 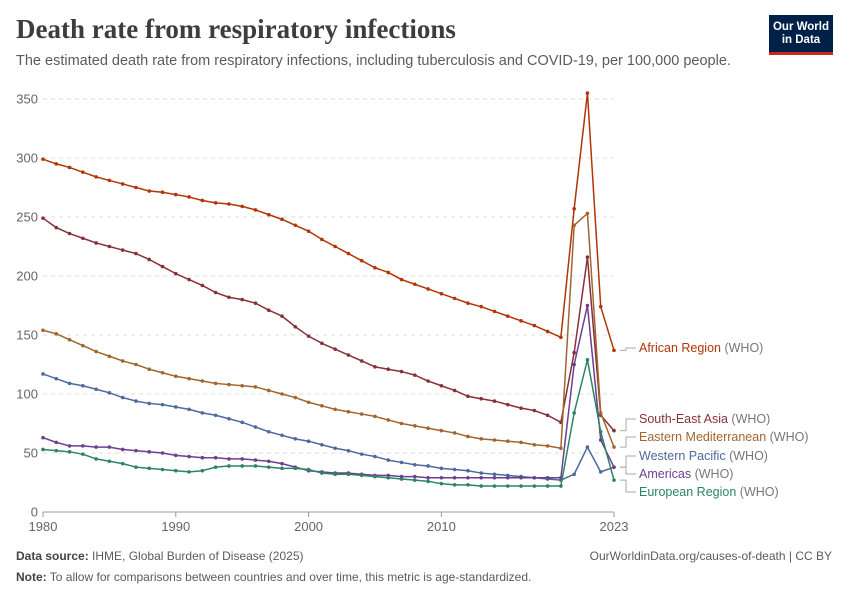 What do you see at coordinates (415, 480) in the screenshot?
I see `data-point-europe-2008` at bounding box center [415, 480].